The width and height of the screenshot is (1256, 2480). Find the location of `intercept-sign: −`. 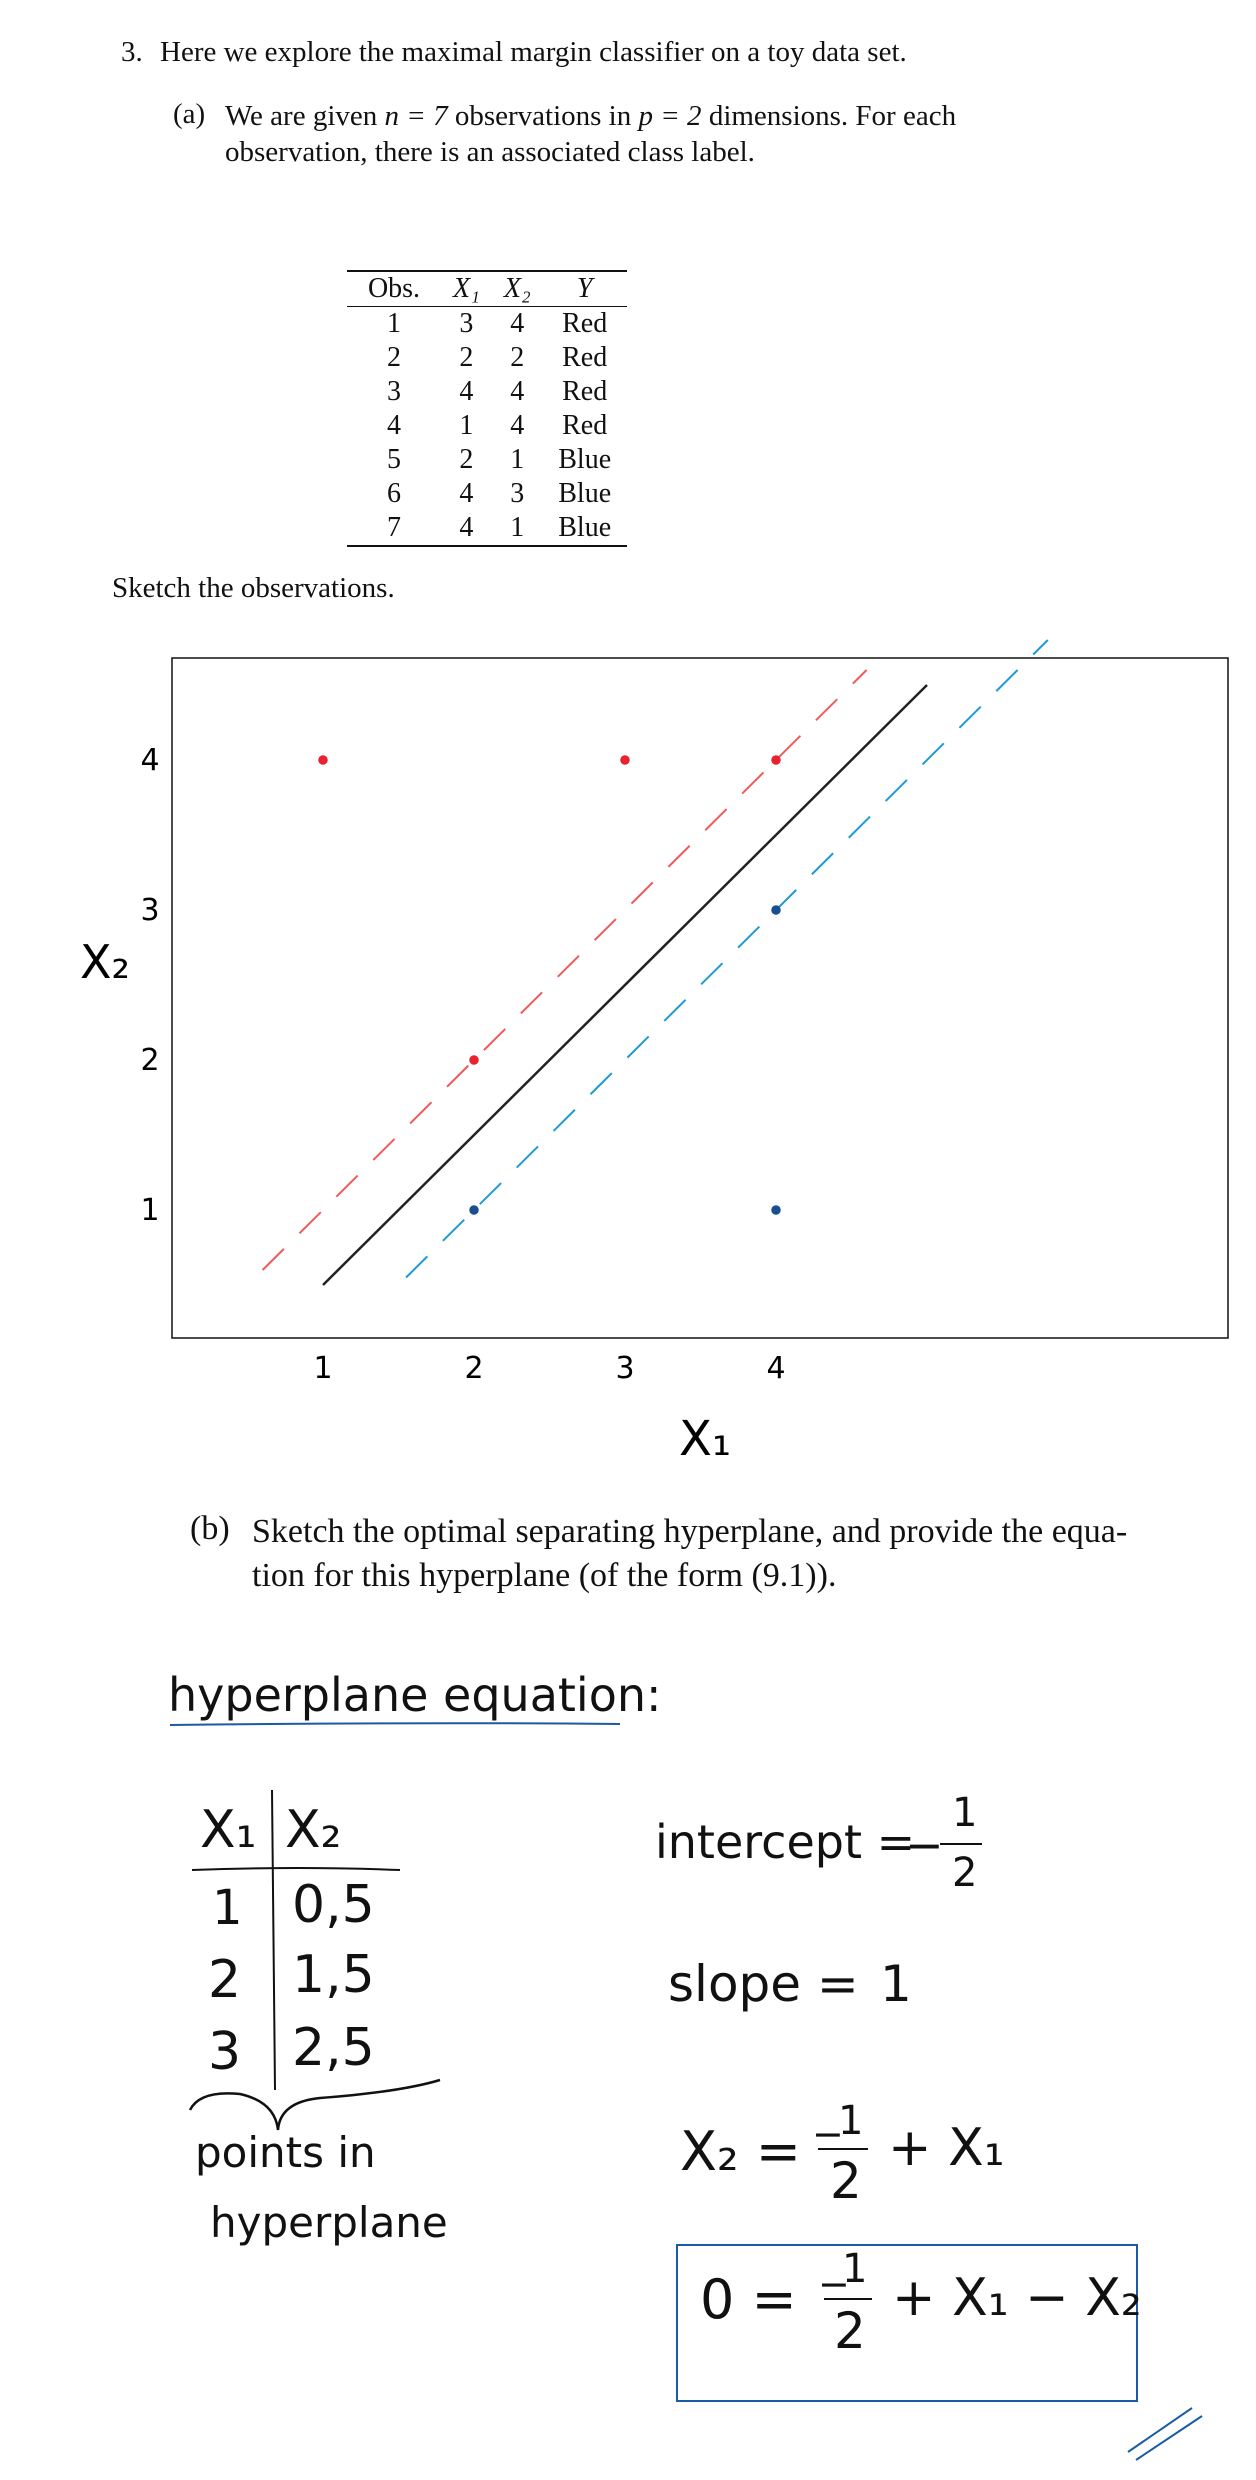

intercept-sign: − is located at coordinates (924, 1845).